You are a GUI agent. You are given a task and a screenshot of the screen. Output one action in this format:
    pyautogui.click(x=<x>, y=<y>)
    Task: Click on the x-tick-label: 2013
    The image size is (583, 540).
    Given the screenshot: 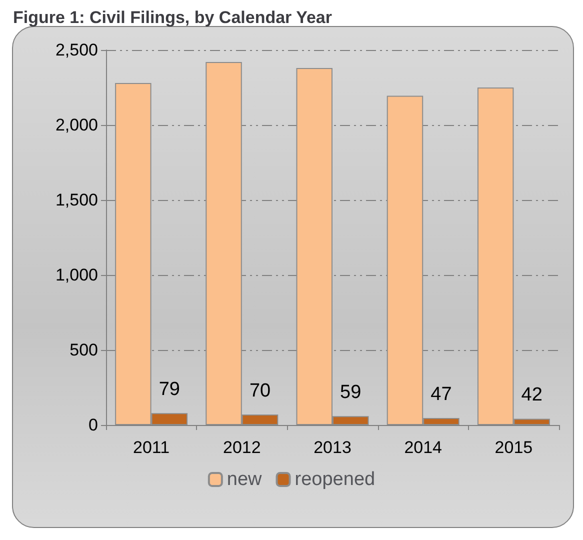 What is the action you would take?
    pyautogui.click(x=333, y=447)
    